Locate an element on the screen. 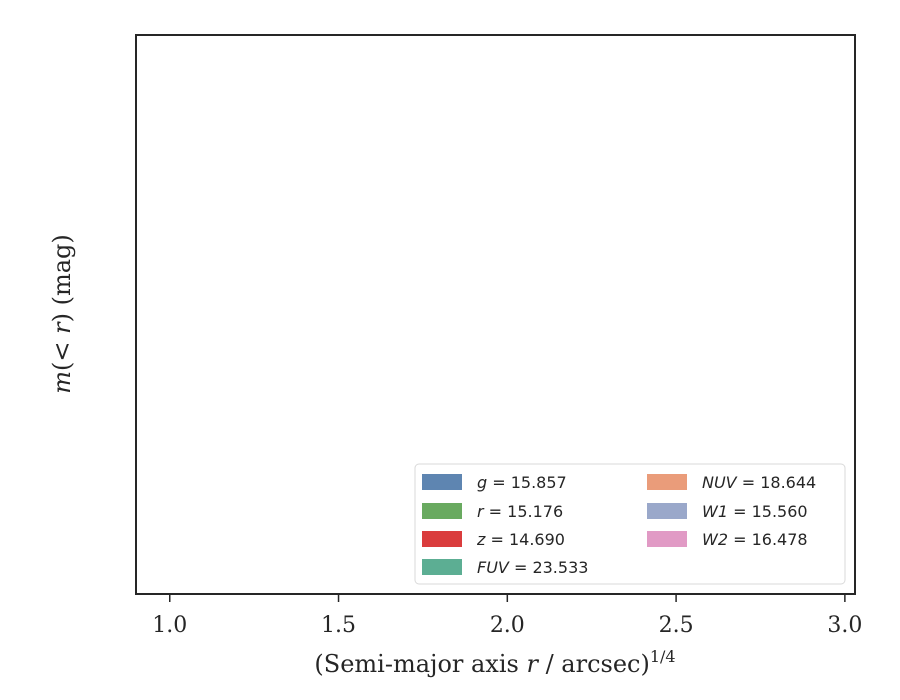 The width and height of the screenshot is (900, 700). legend-label: W1 = 15.560 is located at coordinates (755, 511).